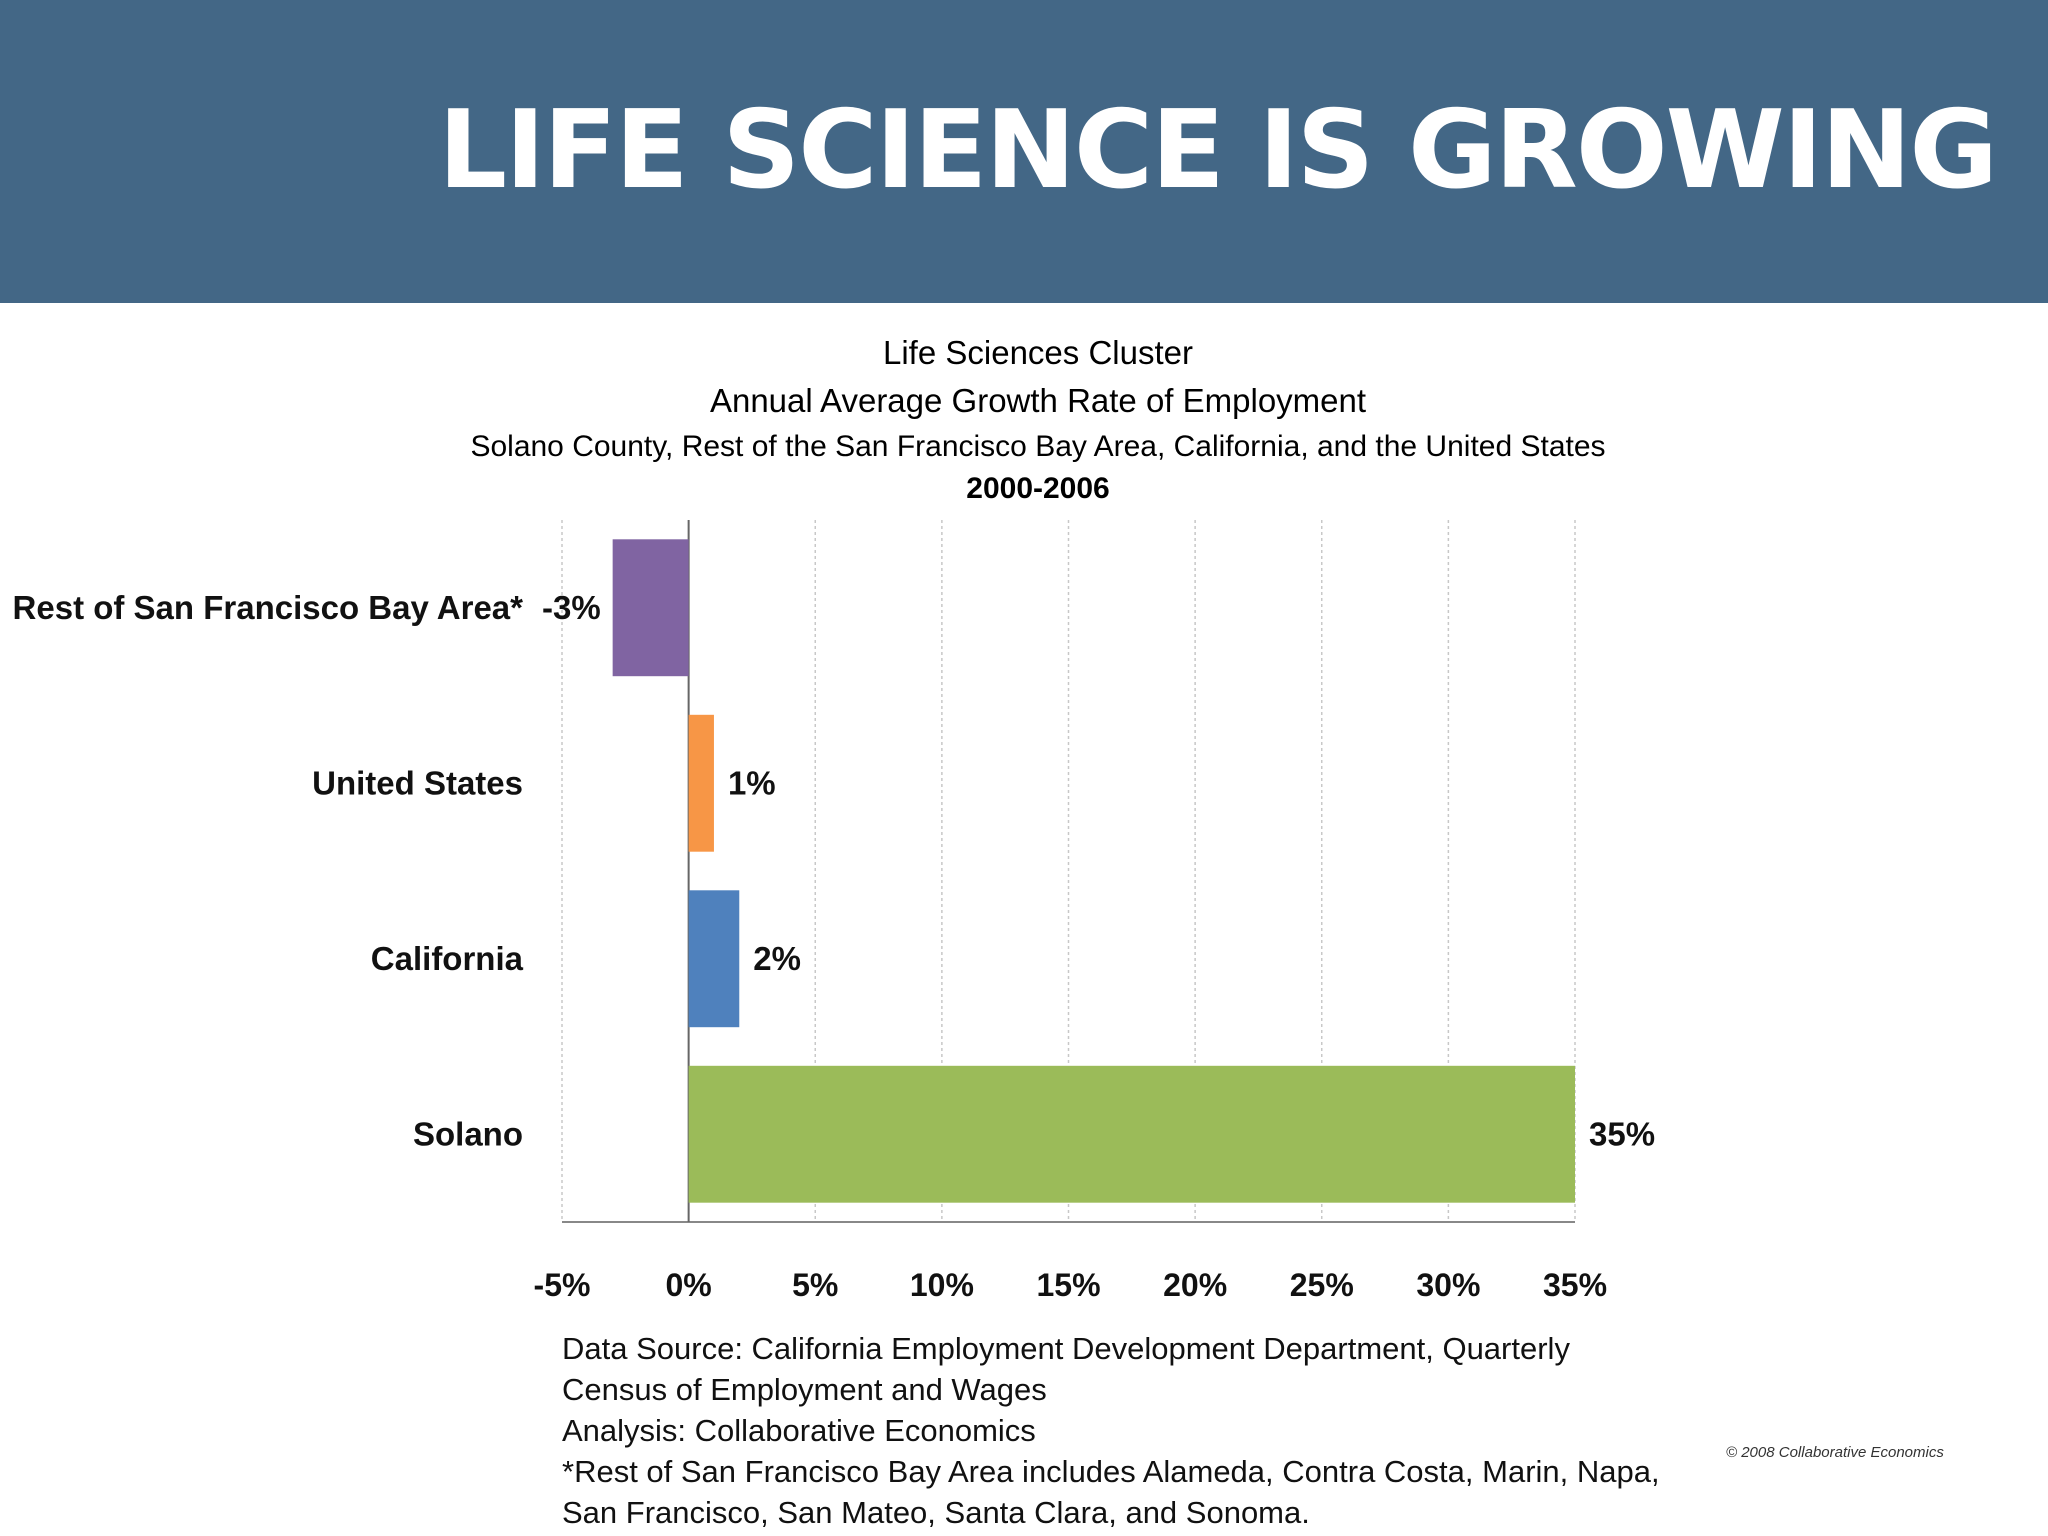 This screenshot has width=2048, height=1536. I want to click on x-tick-label: 15%, so click(1068, 1285).